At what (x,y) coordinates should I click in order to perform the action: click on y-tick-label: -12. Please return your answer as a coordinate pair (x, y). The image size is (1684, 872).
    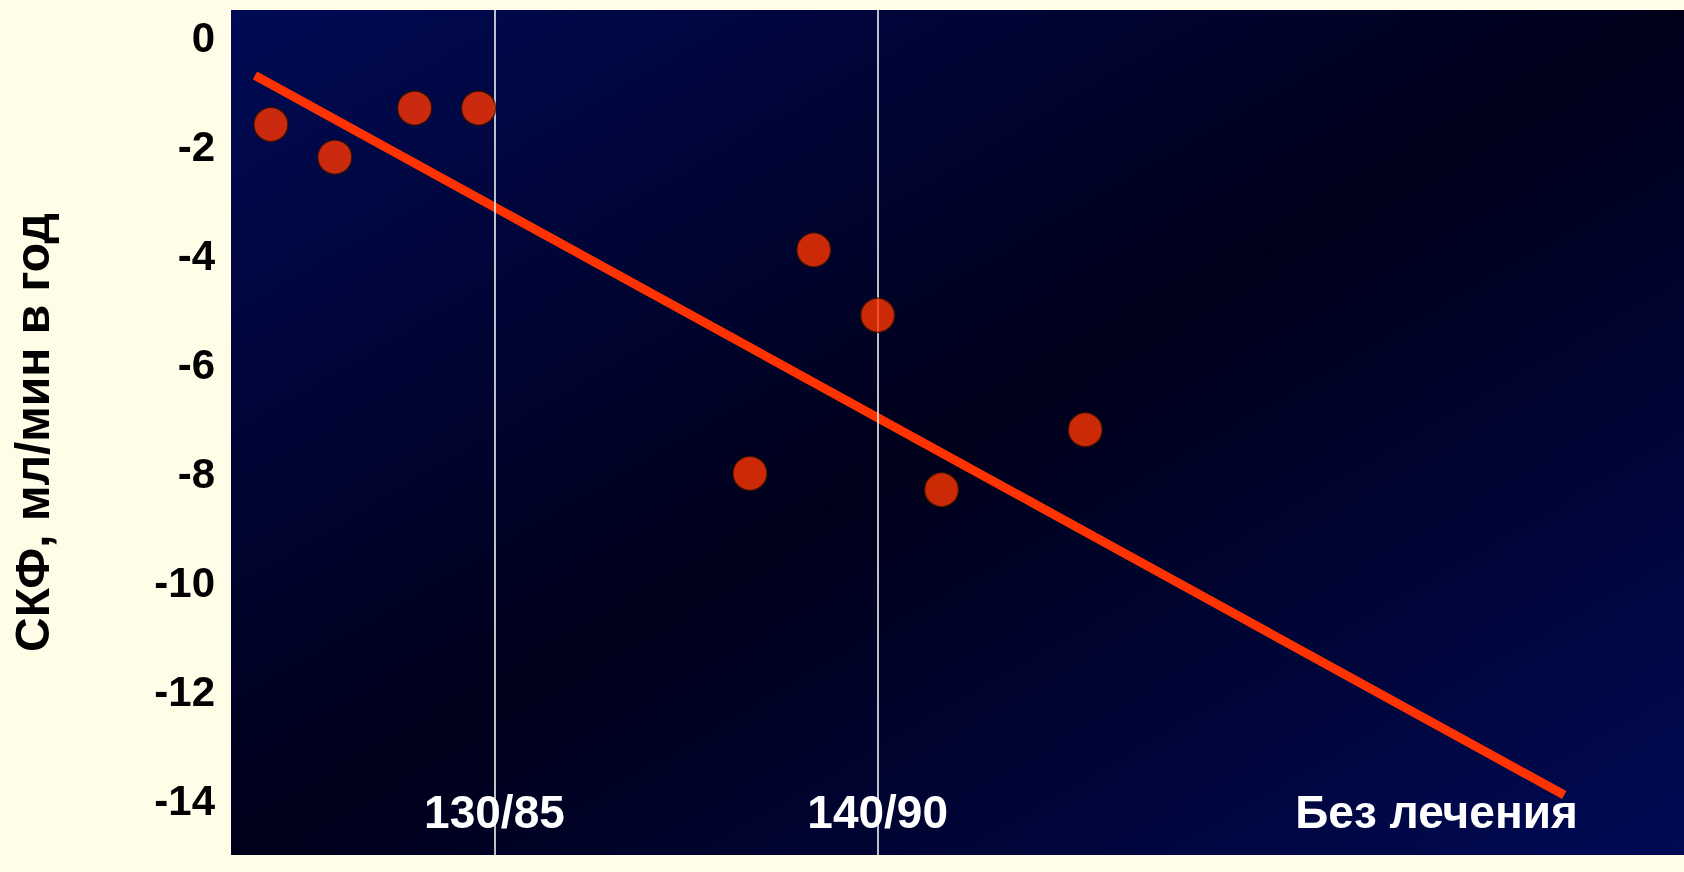
    Looking at the image, I should click on (184, 691).